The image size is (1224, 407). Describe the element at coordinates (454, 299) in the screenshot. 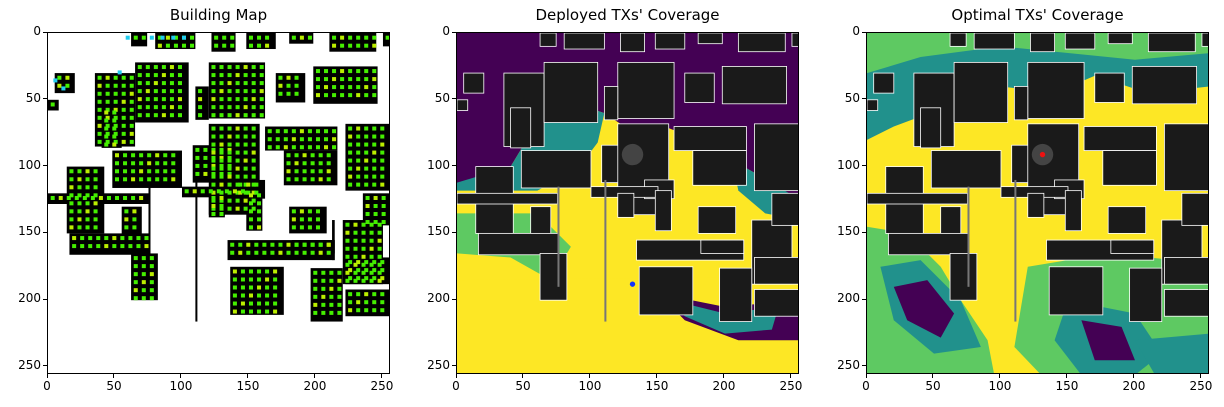

I see `y-tick` at that location.